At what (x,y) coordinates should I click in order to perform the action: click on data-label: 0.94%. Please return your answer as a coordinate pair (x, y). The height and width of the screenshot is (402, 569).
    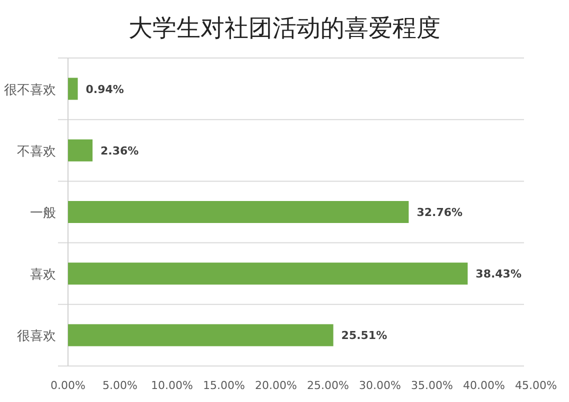
    Looking at the image, I should click on (105, 89).